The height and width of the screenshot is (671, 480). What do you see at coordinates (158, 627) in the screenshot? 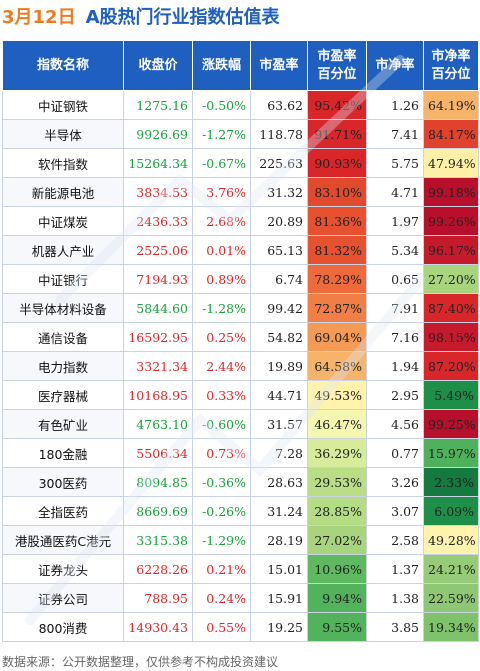
I see `close-price-cell: 14930.43` at bounding box center [158, 627].